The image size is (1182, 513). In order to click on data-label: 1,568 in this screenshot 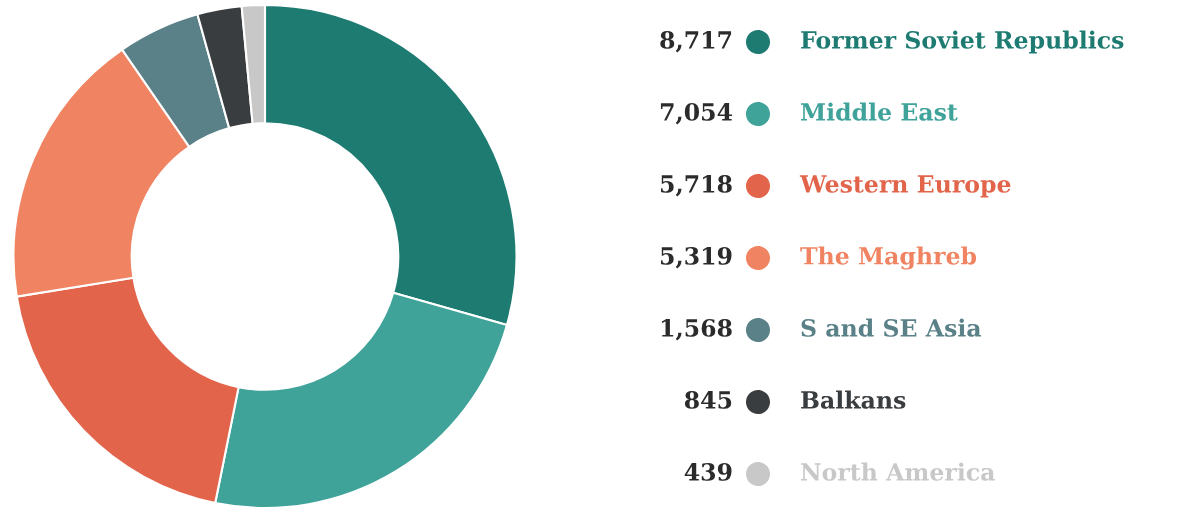, I will do `click(696, 329)`.